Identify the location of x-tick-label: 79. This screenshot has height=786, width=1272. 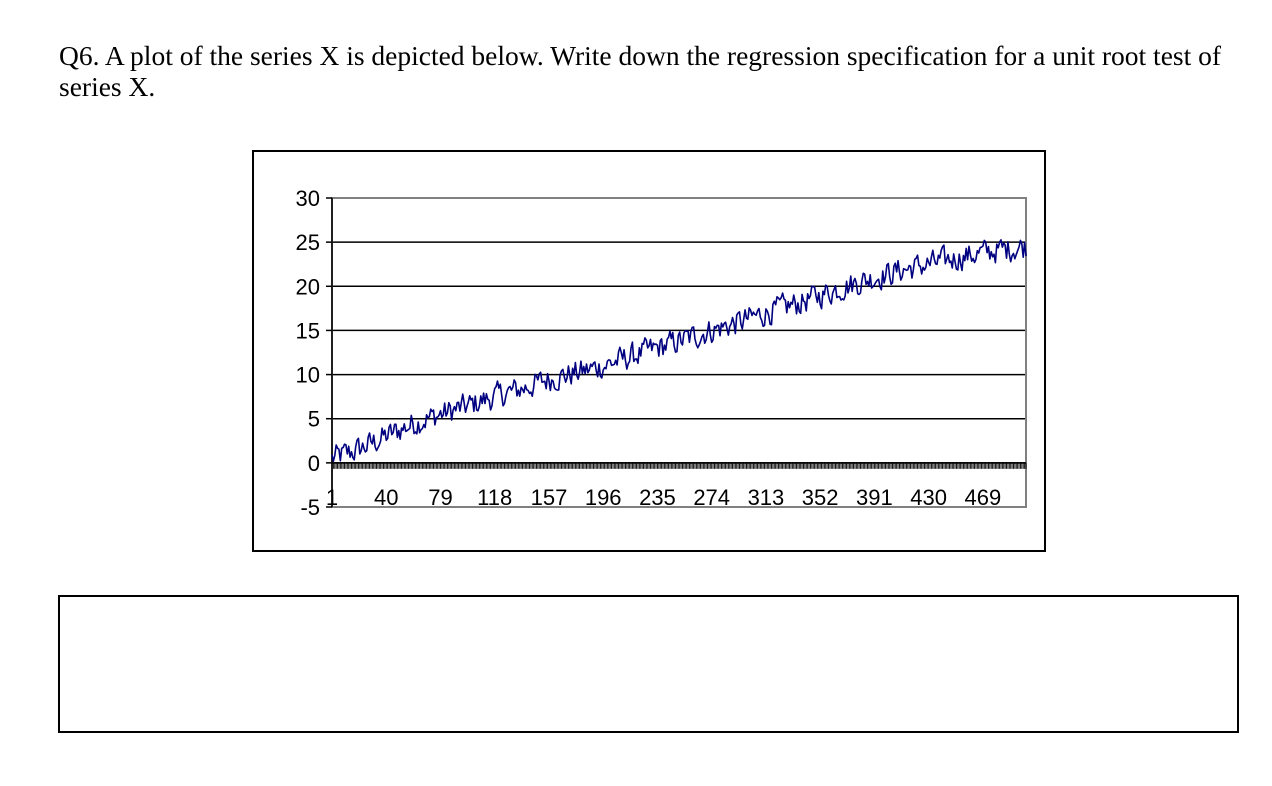
(440, 497).